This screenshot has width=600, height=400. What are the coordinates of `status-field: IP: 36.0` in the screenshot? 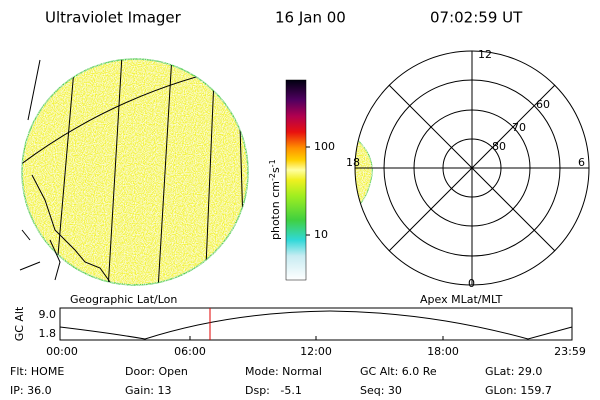 It's located at (31, 390).